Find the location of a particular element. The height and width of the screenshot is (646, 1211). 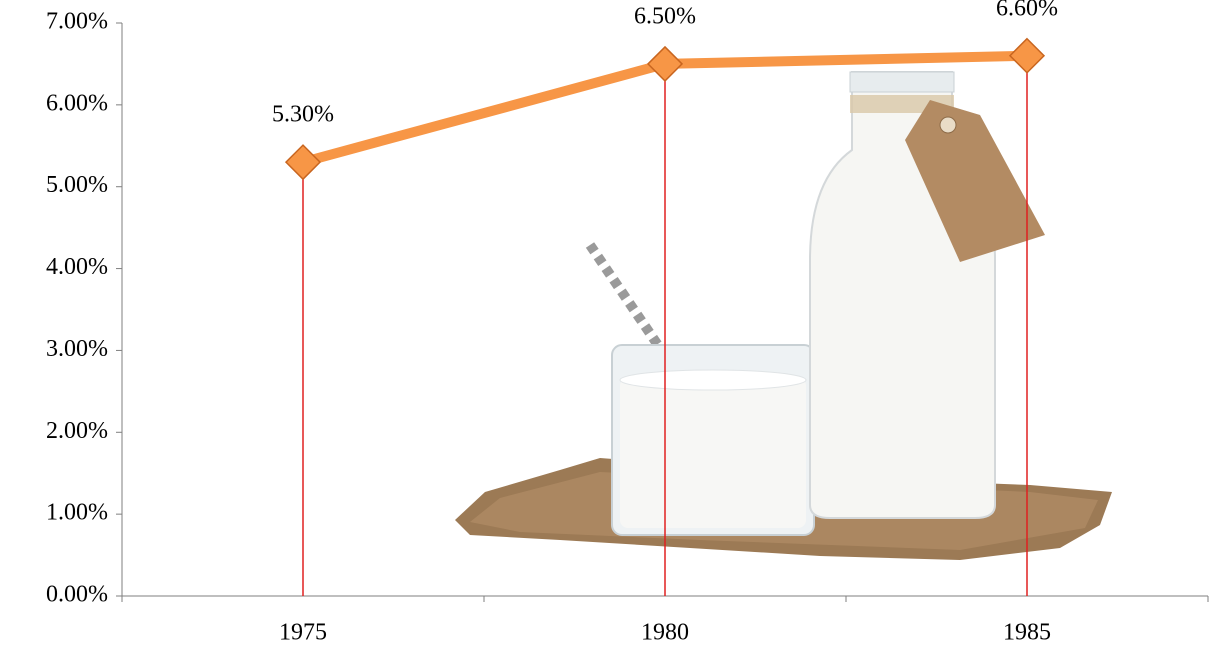

y-tick-label: 6.00% is located at coordinates (77, 103).